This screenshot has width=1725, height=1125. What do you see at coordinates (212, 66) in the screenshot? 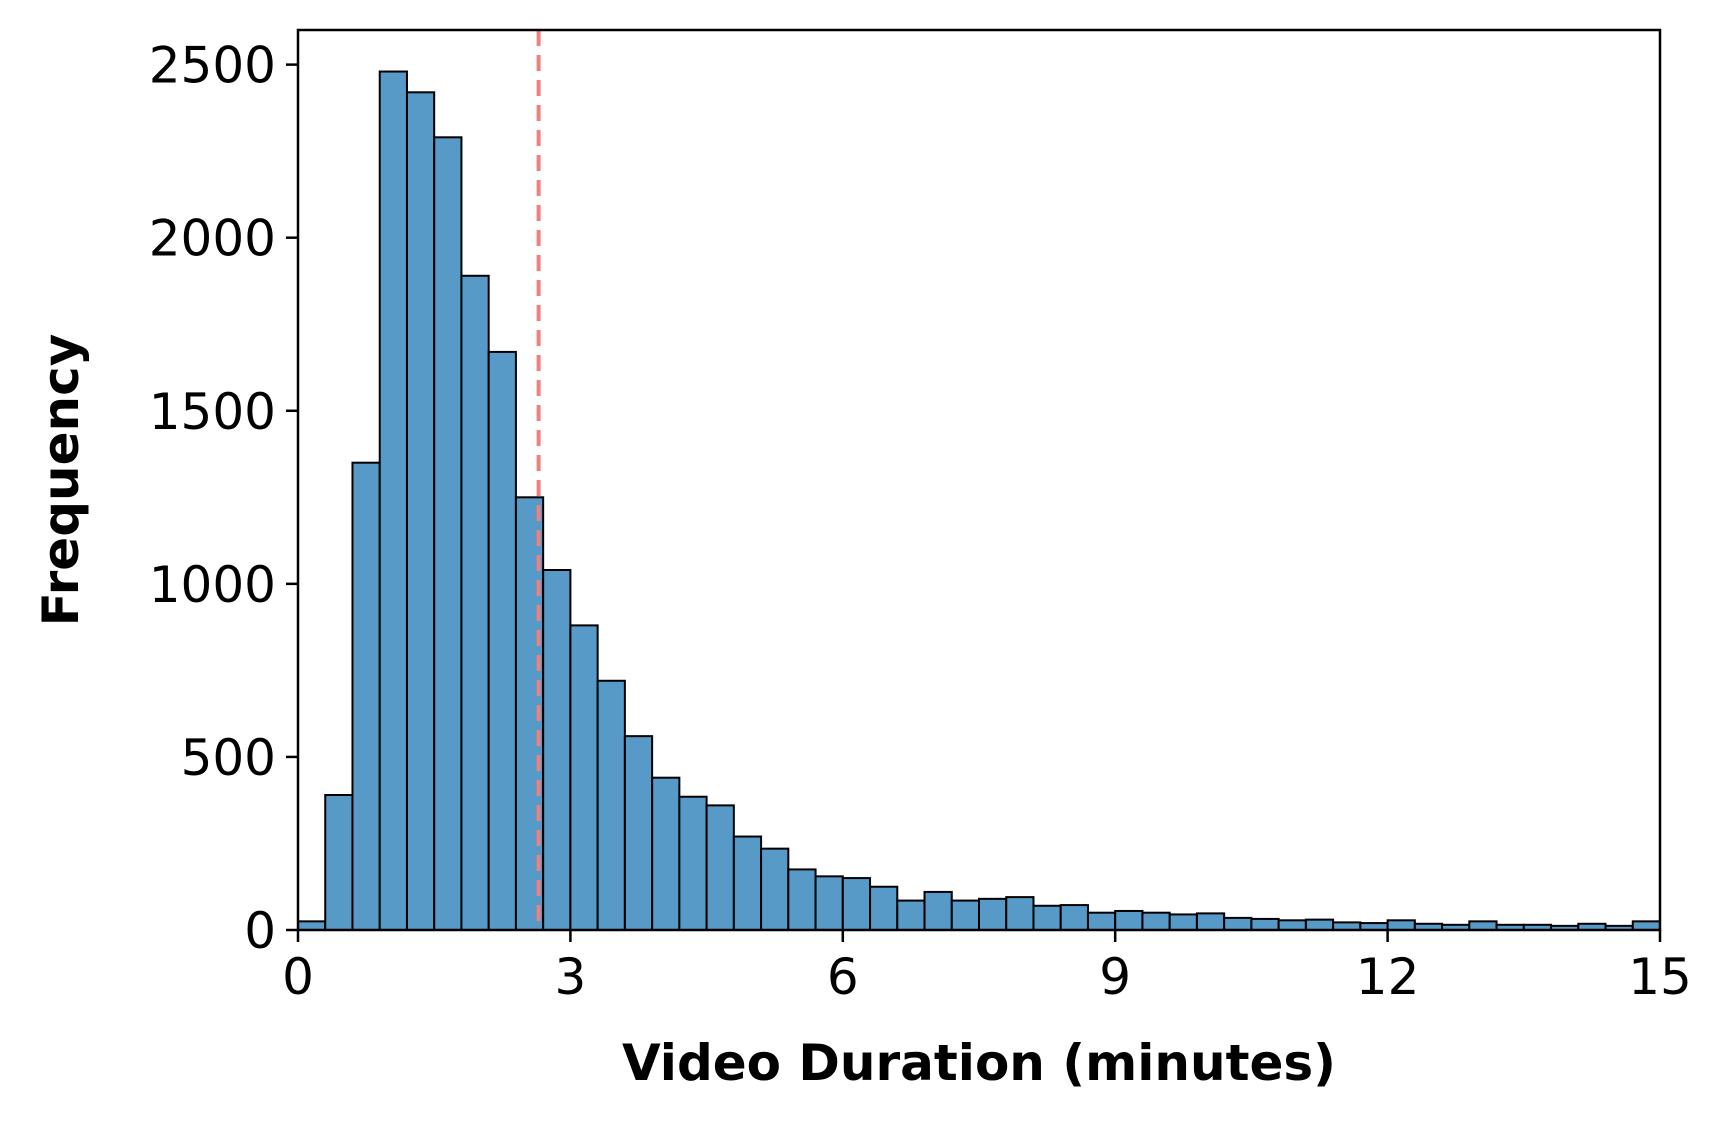
I see `y-tick-label: 2500` at bounding box center [212, 66].